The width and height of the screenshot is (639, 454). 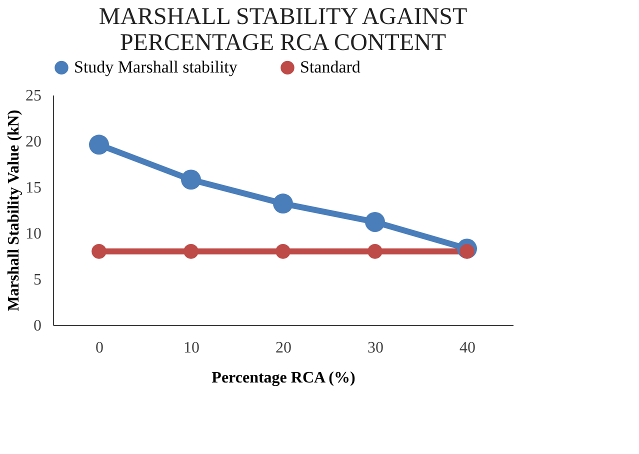 I want to click on y-tick-label: 0, so click(x=38, y=326).